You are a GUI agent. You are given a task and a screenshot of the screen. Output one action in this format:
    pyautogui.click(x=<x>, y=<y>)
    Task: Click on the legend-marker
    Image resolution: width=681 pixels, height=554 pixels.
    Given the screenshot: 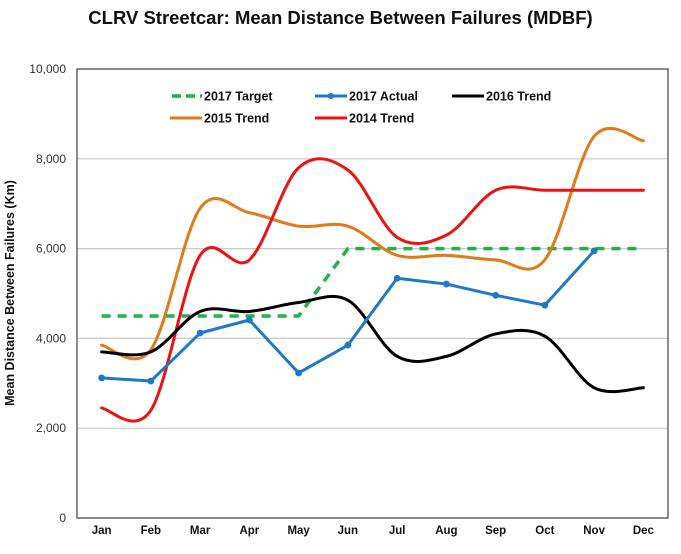 What is the action you would take?
    pyautogui.click(x=331, y=96)
    